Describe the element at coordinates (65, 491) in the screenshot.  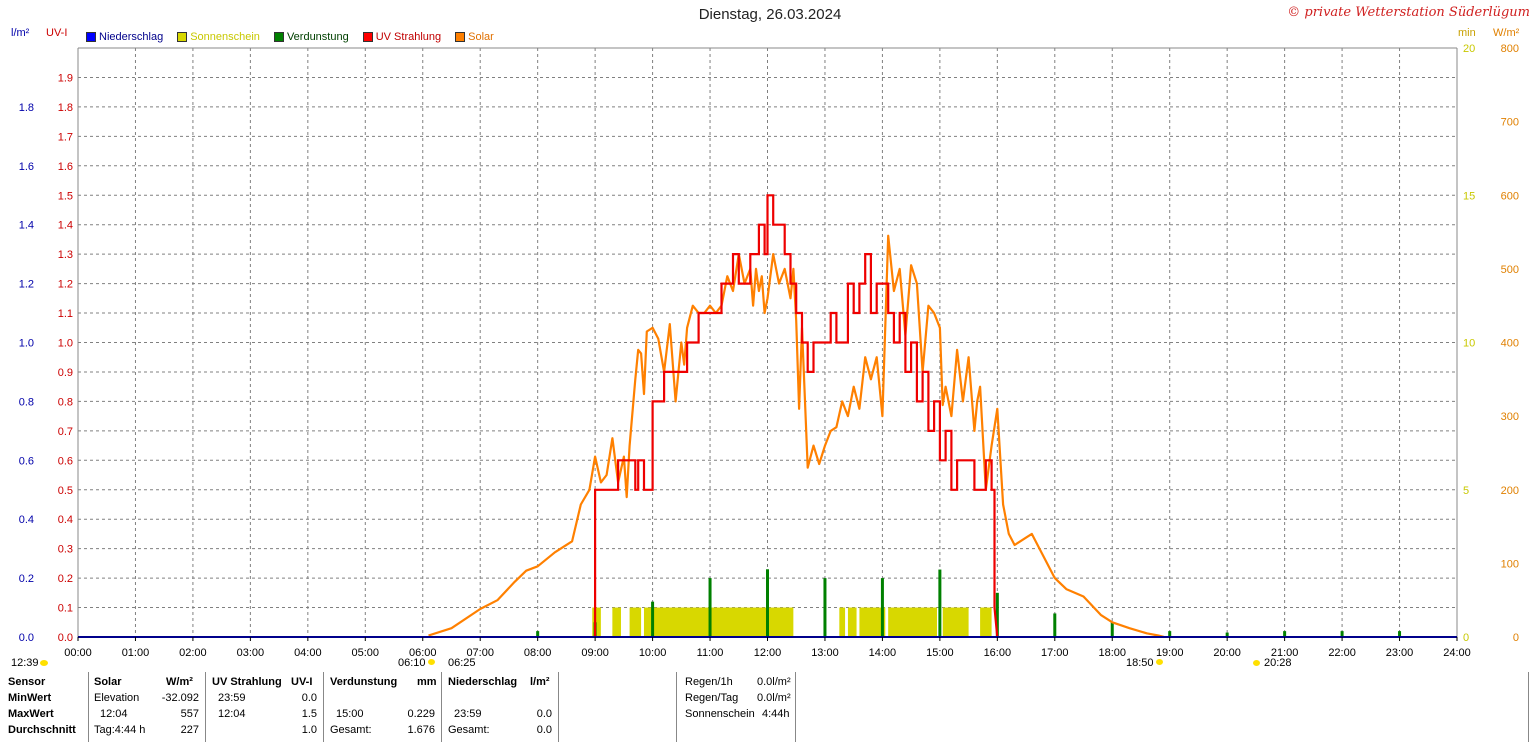
I see `uv-tick-label: 0.5` at that location.